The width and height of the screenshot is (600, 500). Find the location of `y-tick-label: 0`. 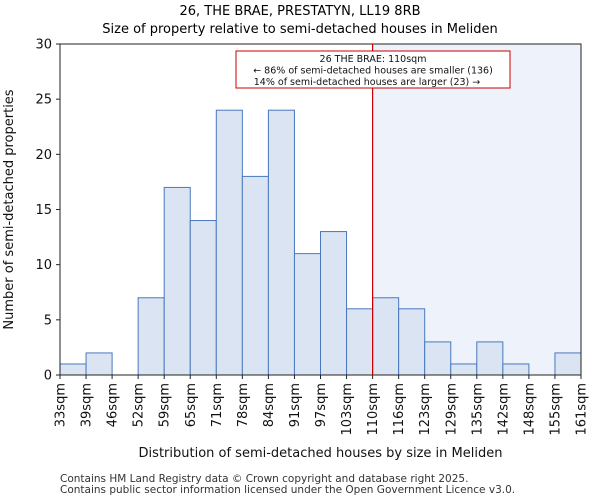

y-tick-label: 0 is located at coordinates (48, 376).